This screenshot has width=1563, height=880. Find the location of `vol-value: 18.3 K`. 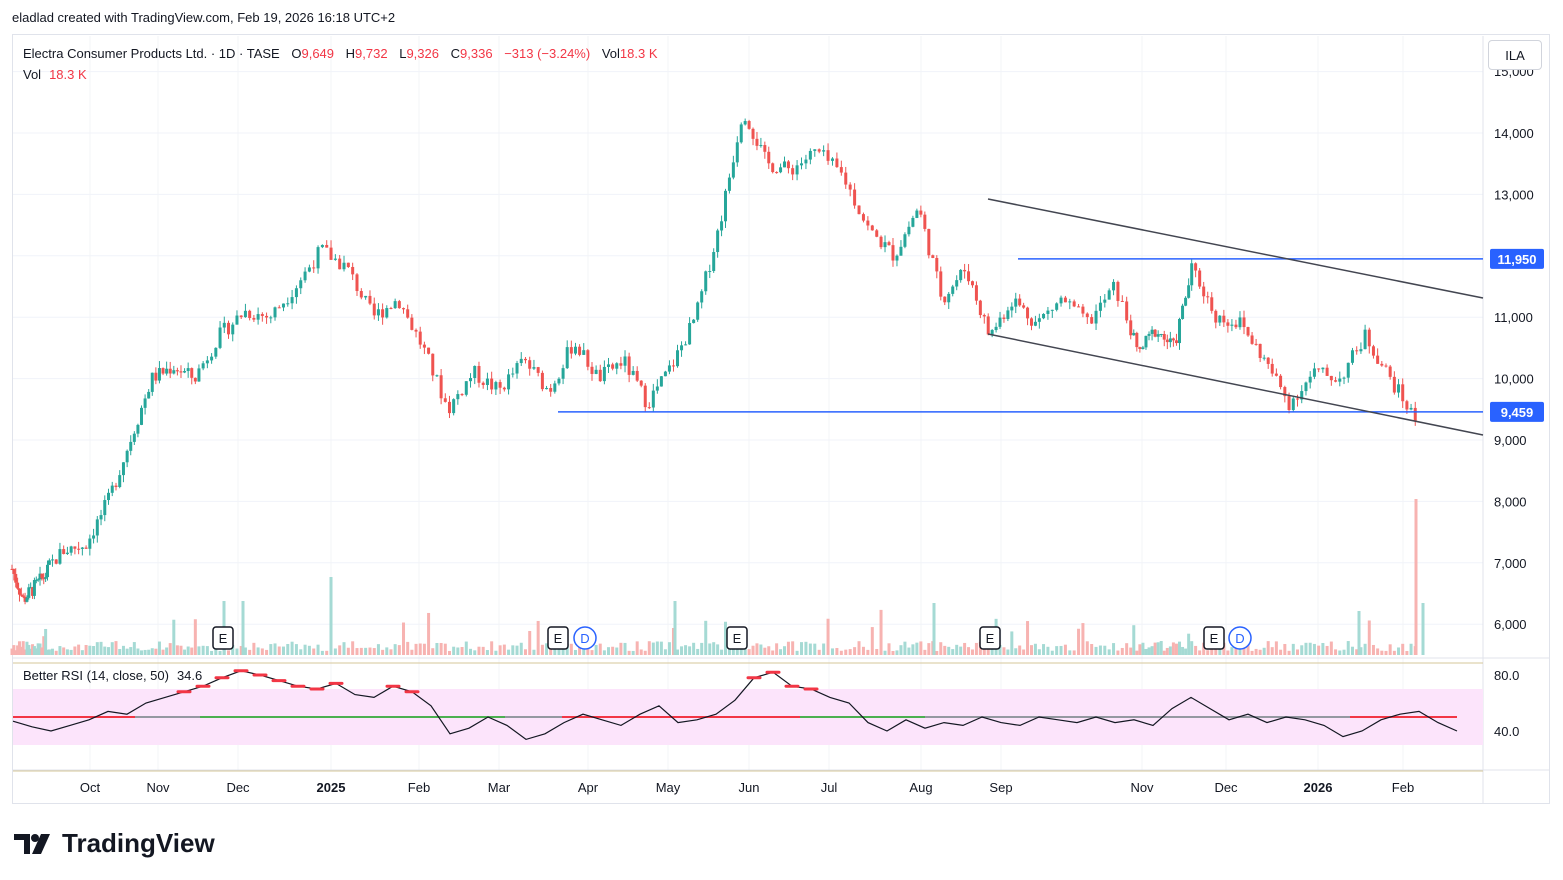

vol-value: 18.3 K is located at coordinates (638, 53).